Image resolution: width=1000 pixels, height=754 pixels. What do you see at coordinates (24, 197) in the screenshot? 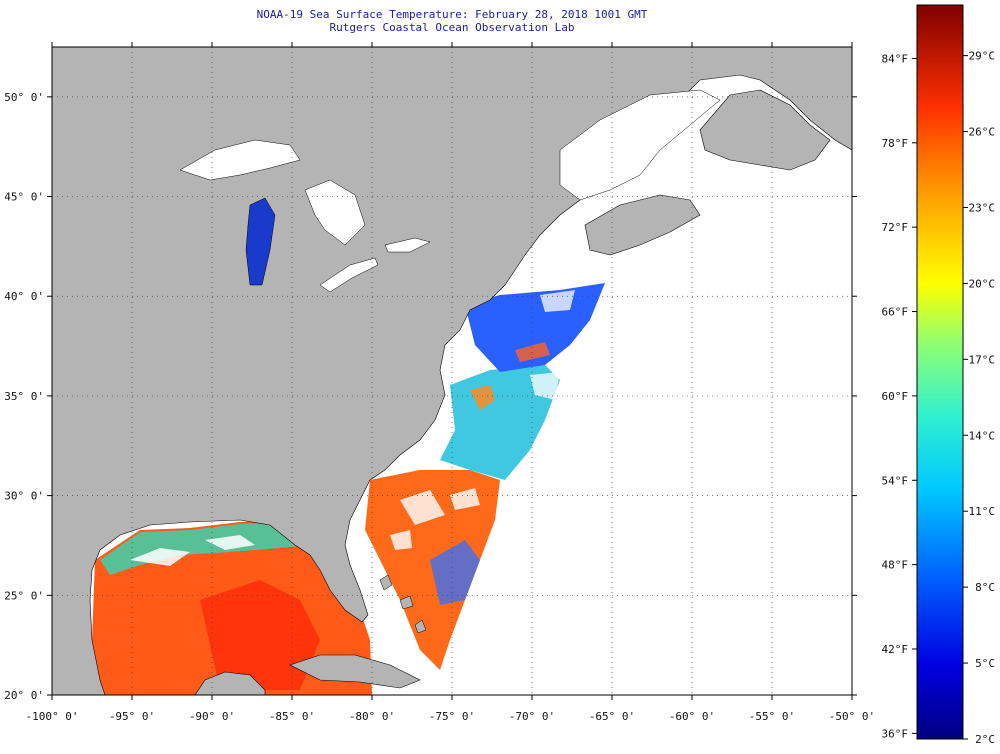
I see `lat-tick-label: 45° 0'` at bounding box center [24, 197].